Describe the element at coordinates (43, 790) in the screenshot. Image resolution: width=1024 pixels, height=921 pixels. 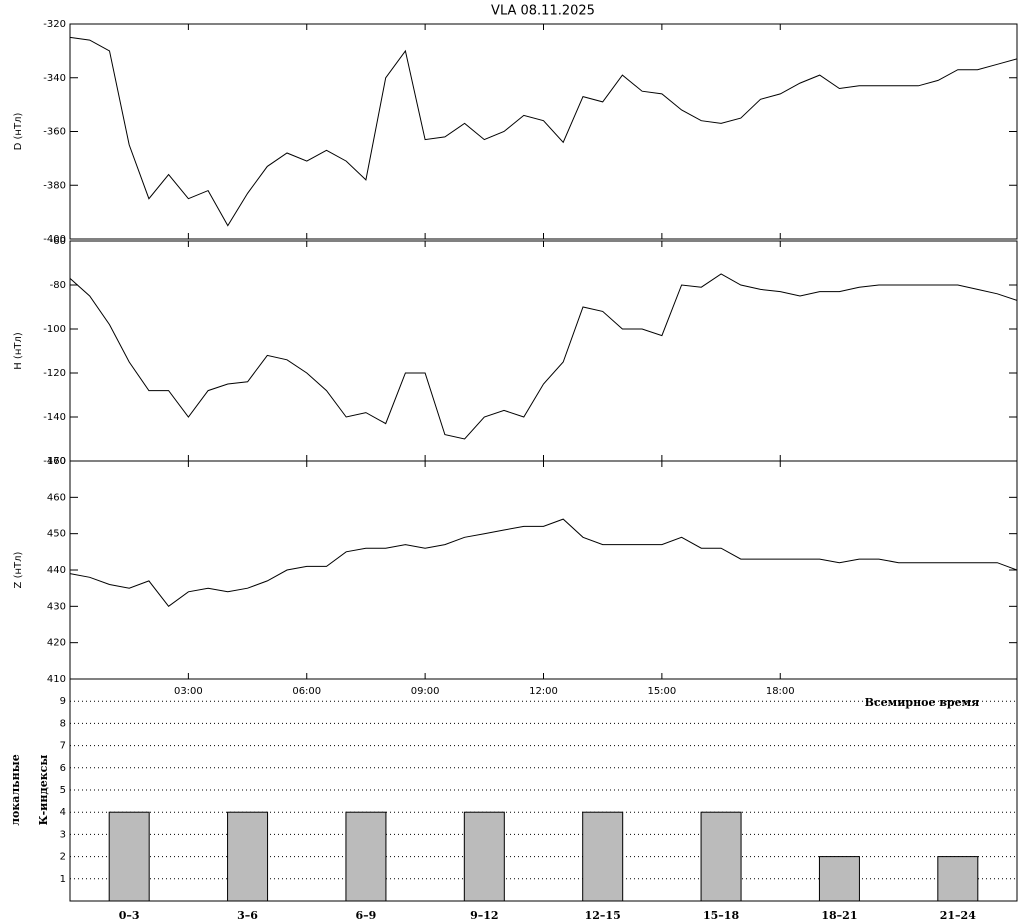
I see `y-axis-label: К-индексы` at that location.